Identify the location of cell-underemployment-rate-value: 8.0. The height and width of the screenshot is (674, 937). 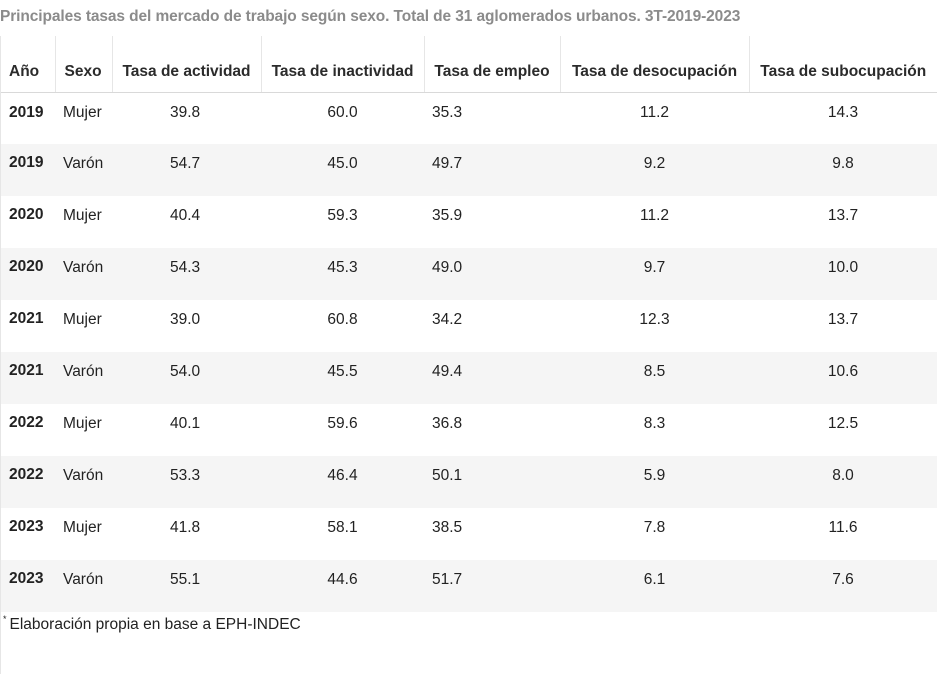
(843, 475).